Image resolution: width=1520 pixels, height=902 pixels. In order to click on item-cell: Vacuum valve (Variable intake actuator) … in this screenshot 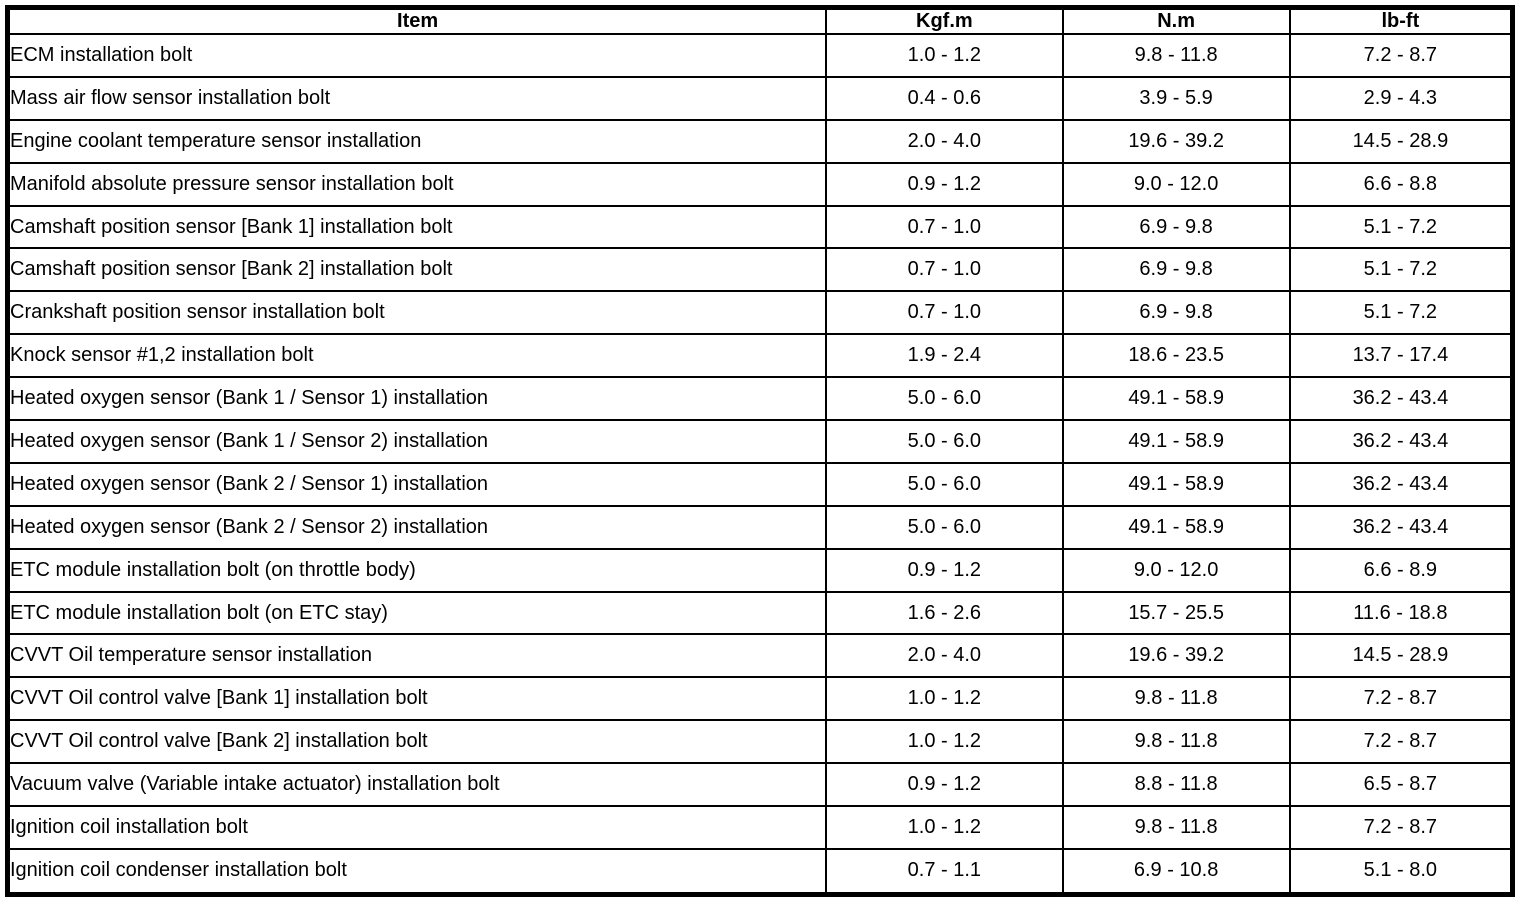, I will do `click(417, 785)`.